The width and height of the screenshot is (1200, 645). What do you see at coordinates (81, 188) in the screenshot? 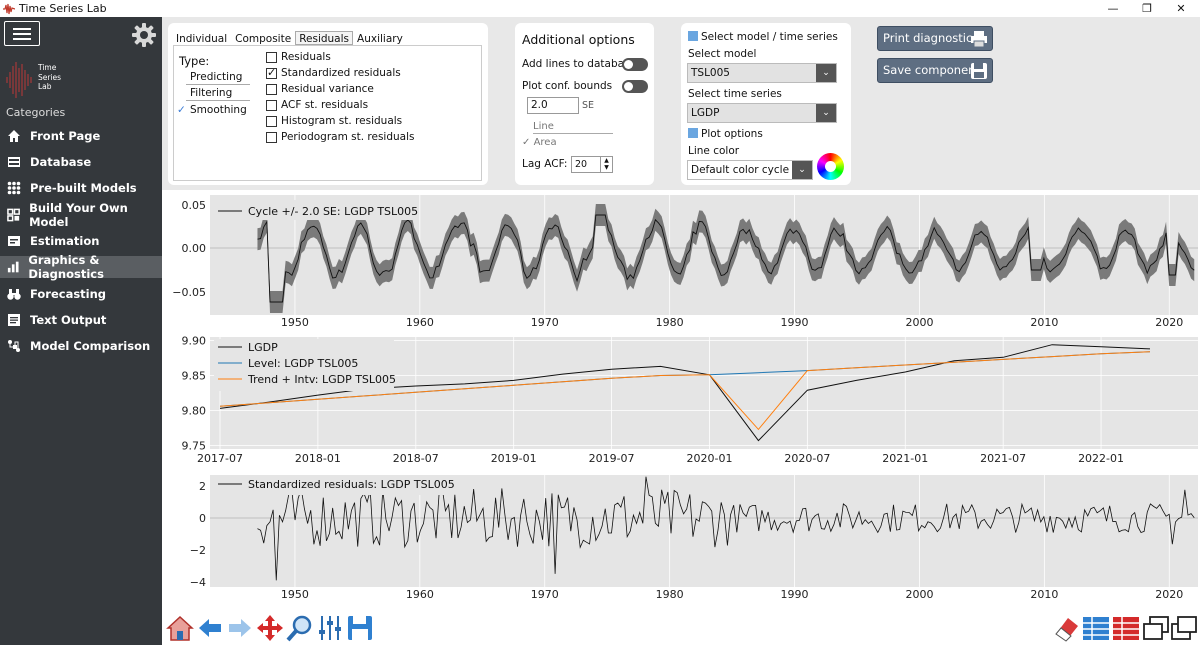
I see `sidebar-item-pre-built-models: Pre-built Models` at bounding box center [81, 188].